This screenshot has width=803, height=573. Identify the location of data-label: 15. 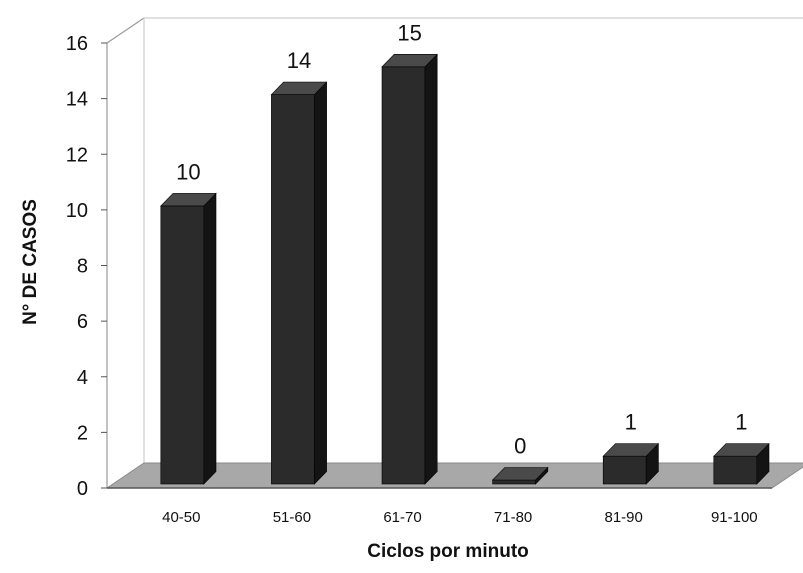
(409, 32).